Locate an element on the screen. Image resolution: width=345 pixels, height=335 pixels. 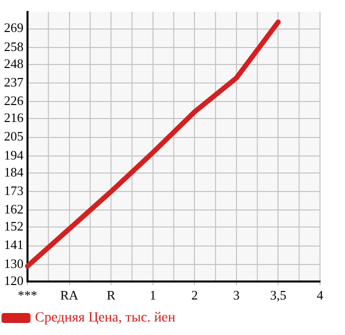
y-tick-label: 237 is located at coordinates (14, 82).